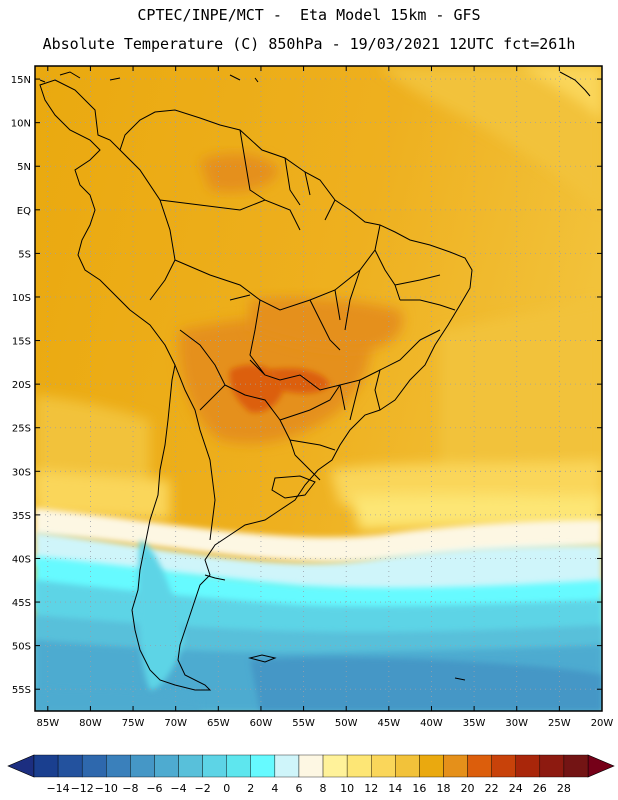 This screenshot has height=800, width=618. Describe the element at coordinates (21, 766) in the screenshot. I see `colorbar-low-arrow` at that location.